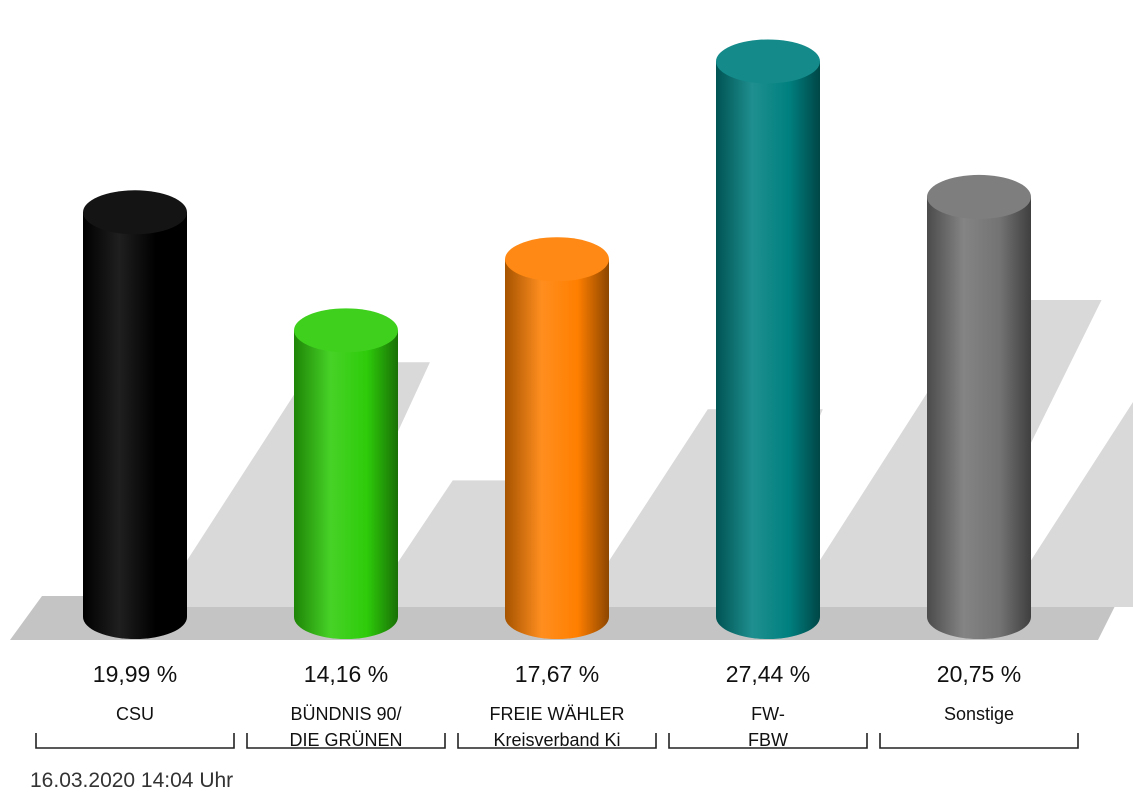 This screenshot has width=1133, height=810. What do you see at coordinates (556, 714) in the screenshot?
I see `category-label: FREIE WÄHLER` at bounding box center [556, 714].